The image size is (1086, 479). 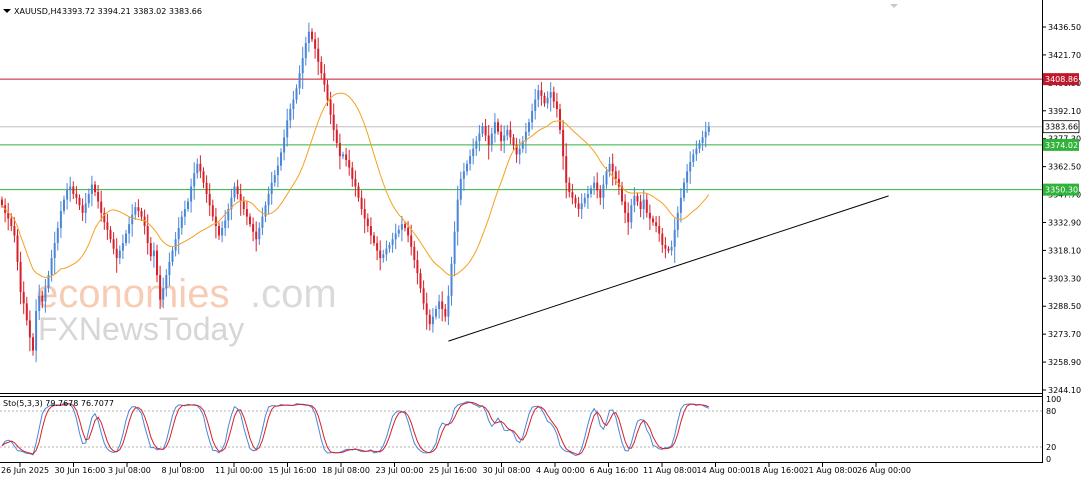 What do you see at coordinates (831, 470) in the screenshot?
I see `time-tick-label: 21 Aug 08:00` at bounding box center [831, 470].